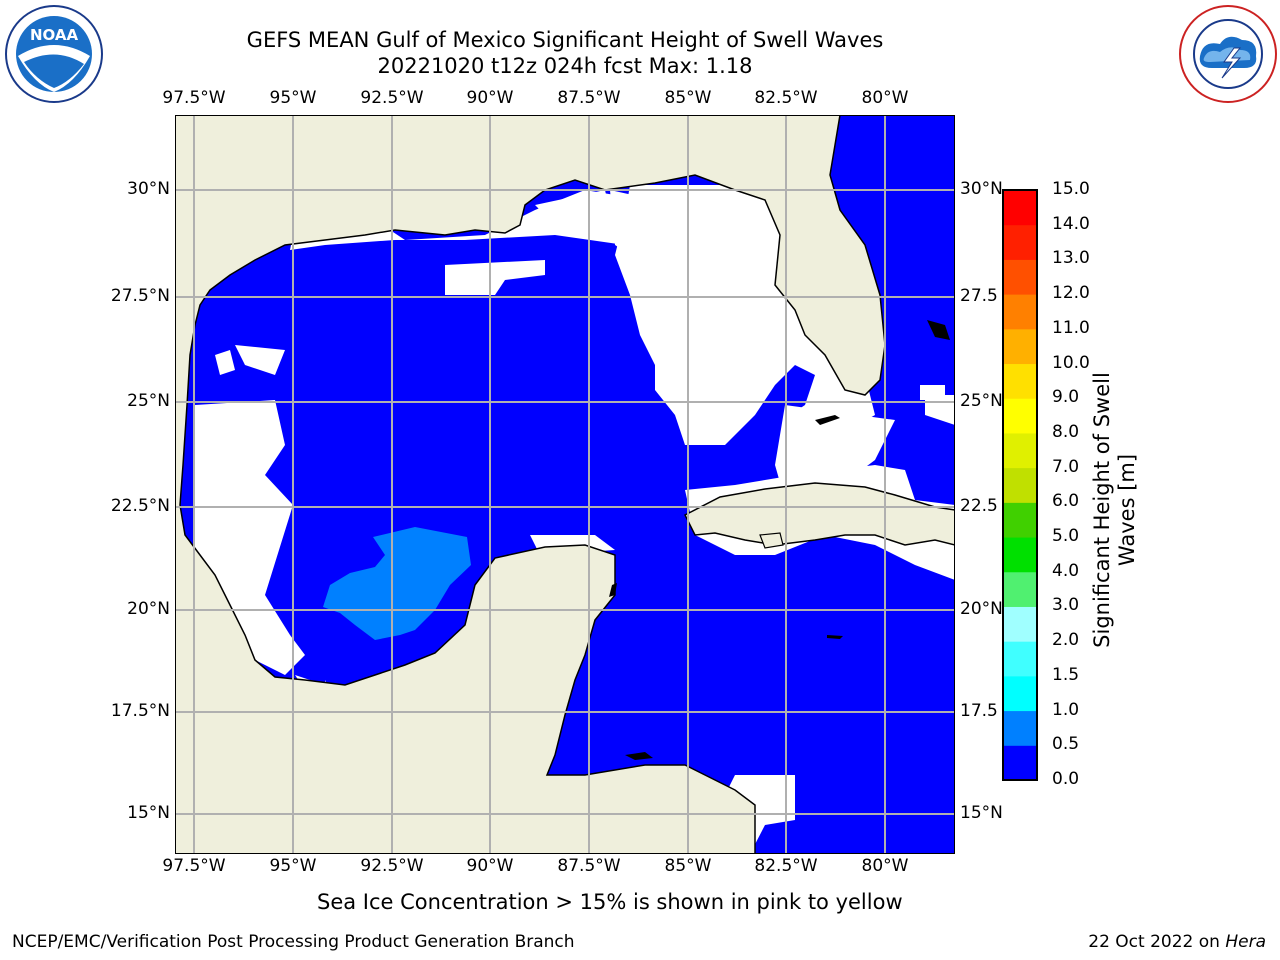  I want to click on no-data-central-patch, so click(495, 277).